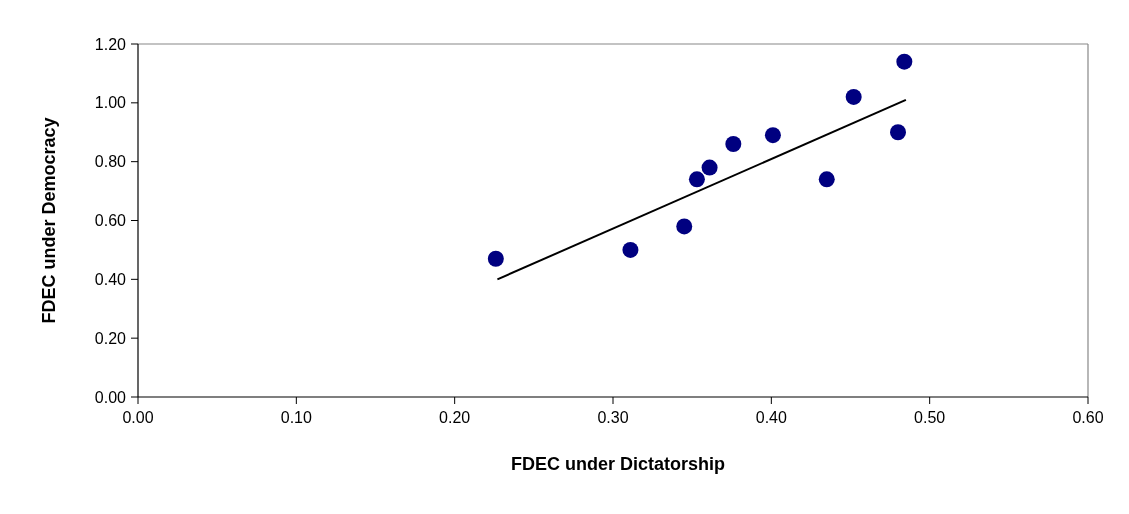  I want to click on y-tick-label: 0.40, so click(110, 279).